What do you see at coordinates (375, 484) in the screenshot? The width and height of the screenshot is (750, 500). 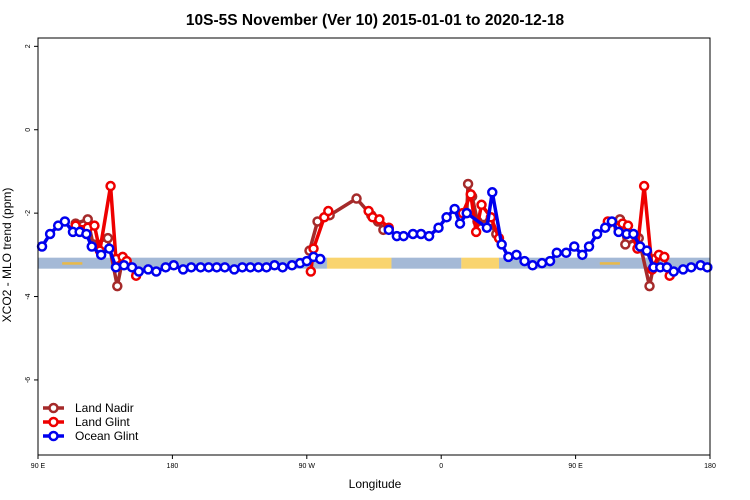 I see `x-axis-title: Longitude` at bounding box center [375, 484].